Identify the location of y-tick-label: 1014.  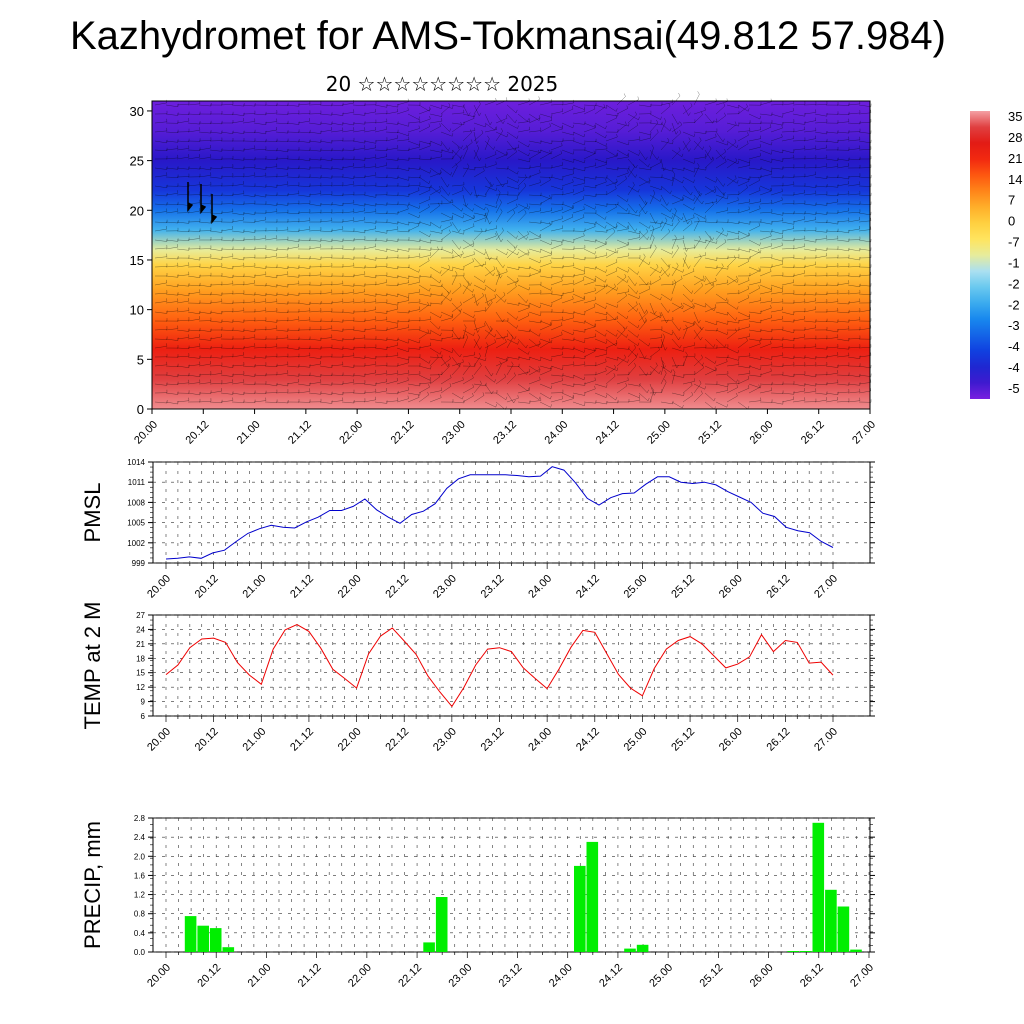
(136, 462).